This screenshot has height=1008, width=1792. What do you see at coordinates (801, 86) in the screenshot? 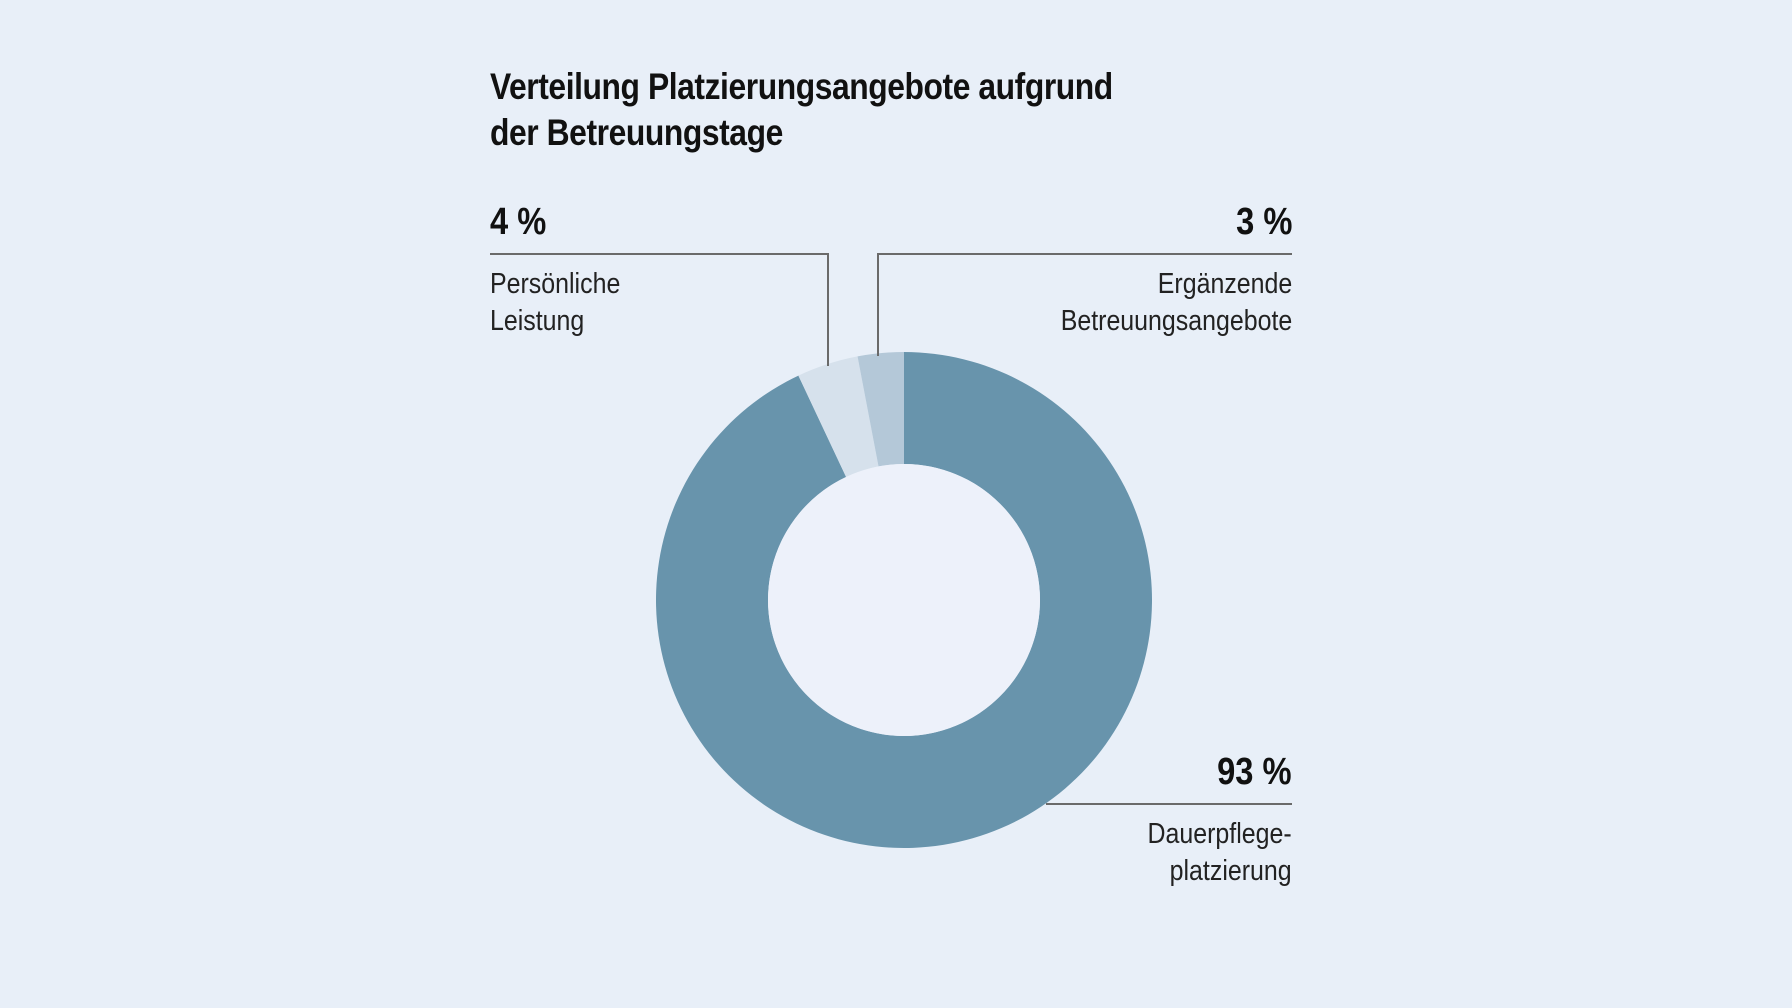
I see `chart-title-line1: Verteilung Platzierungsangebote aufgrund` at bounding box center [801, 86].